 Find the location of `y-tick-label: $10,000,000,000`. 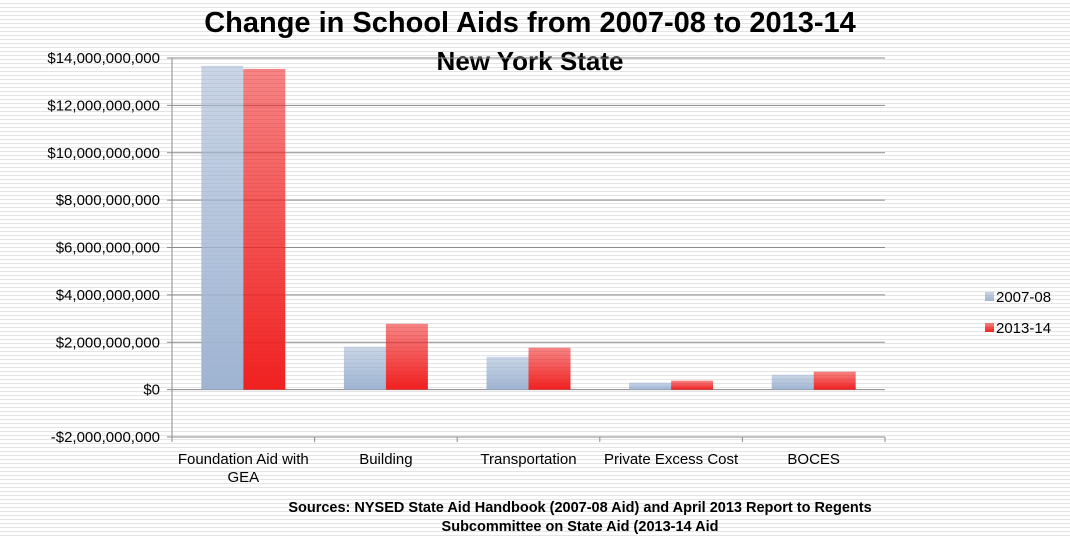

y-tick-label: $10,000,000,000 is located at coordinates (103, 153).